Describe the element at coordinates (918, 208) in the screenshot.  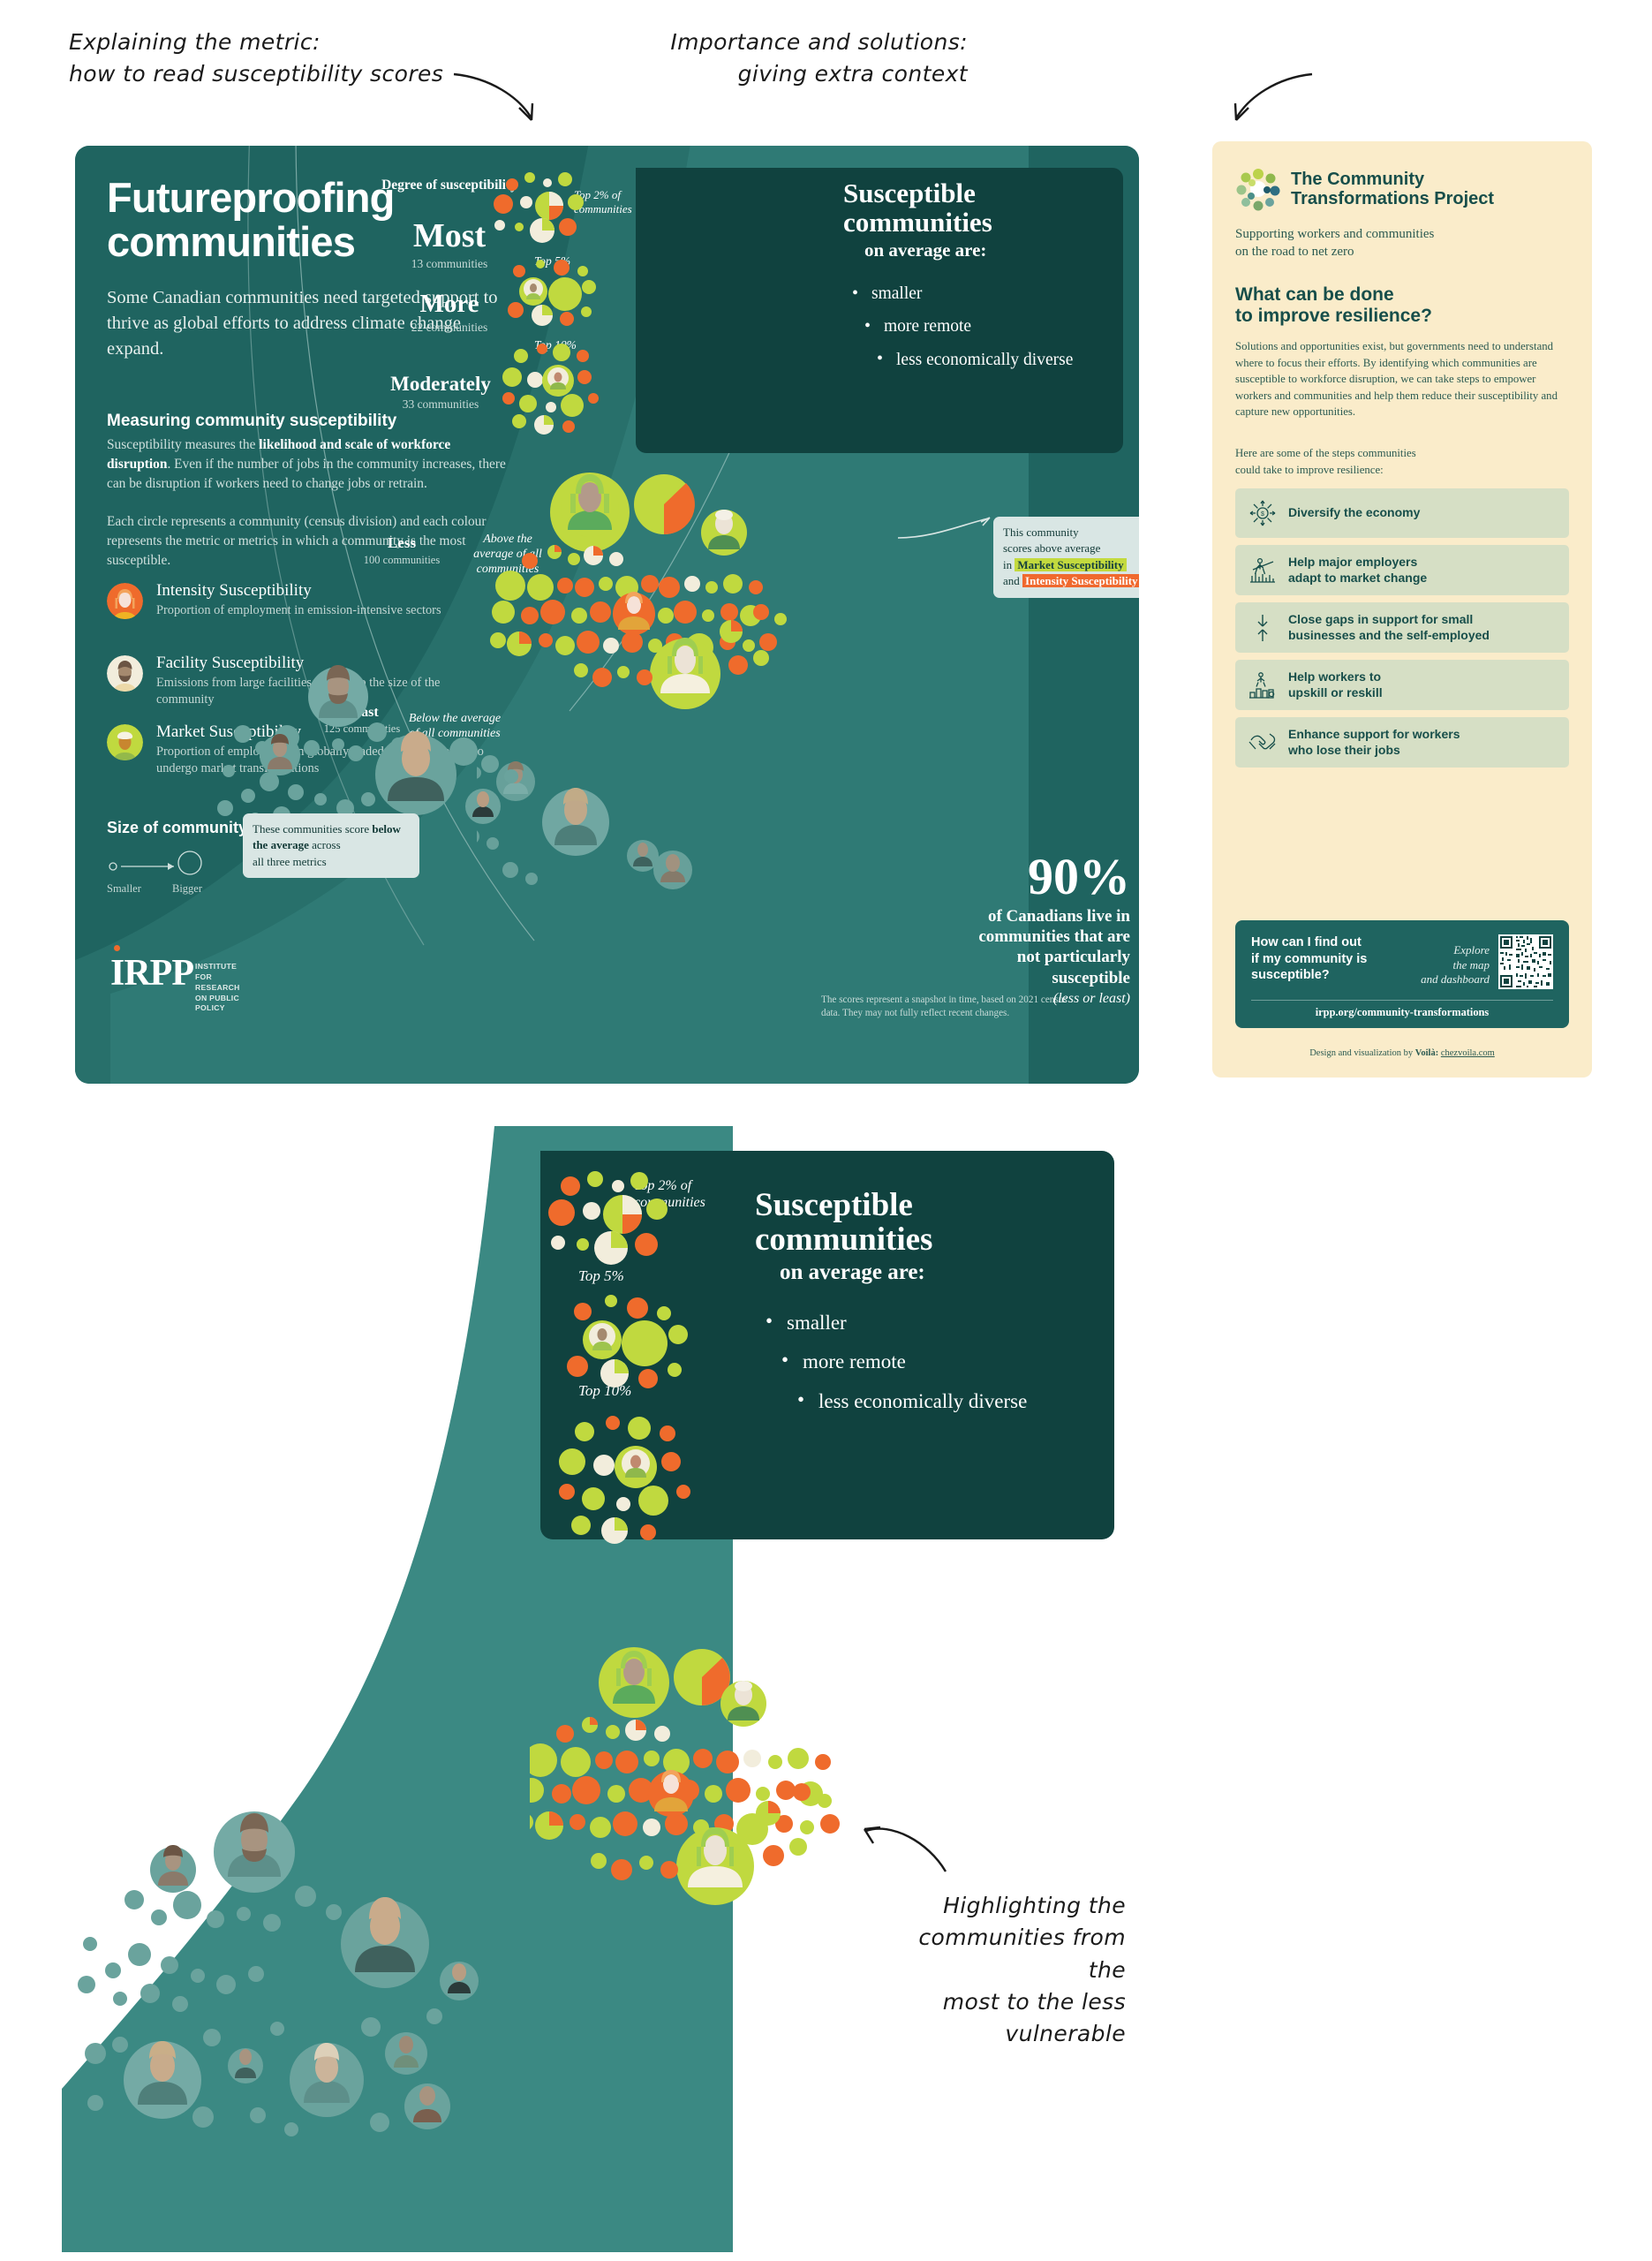
I see `susceptible-title: Susceptible communities` at that location.